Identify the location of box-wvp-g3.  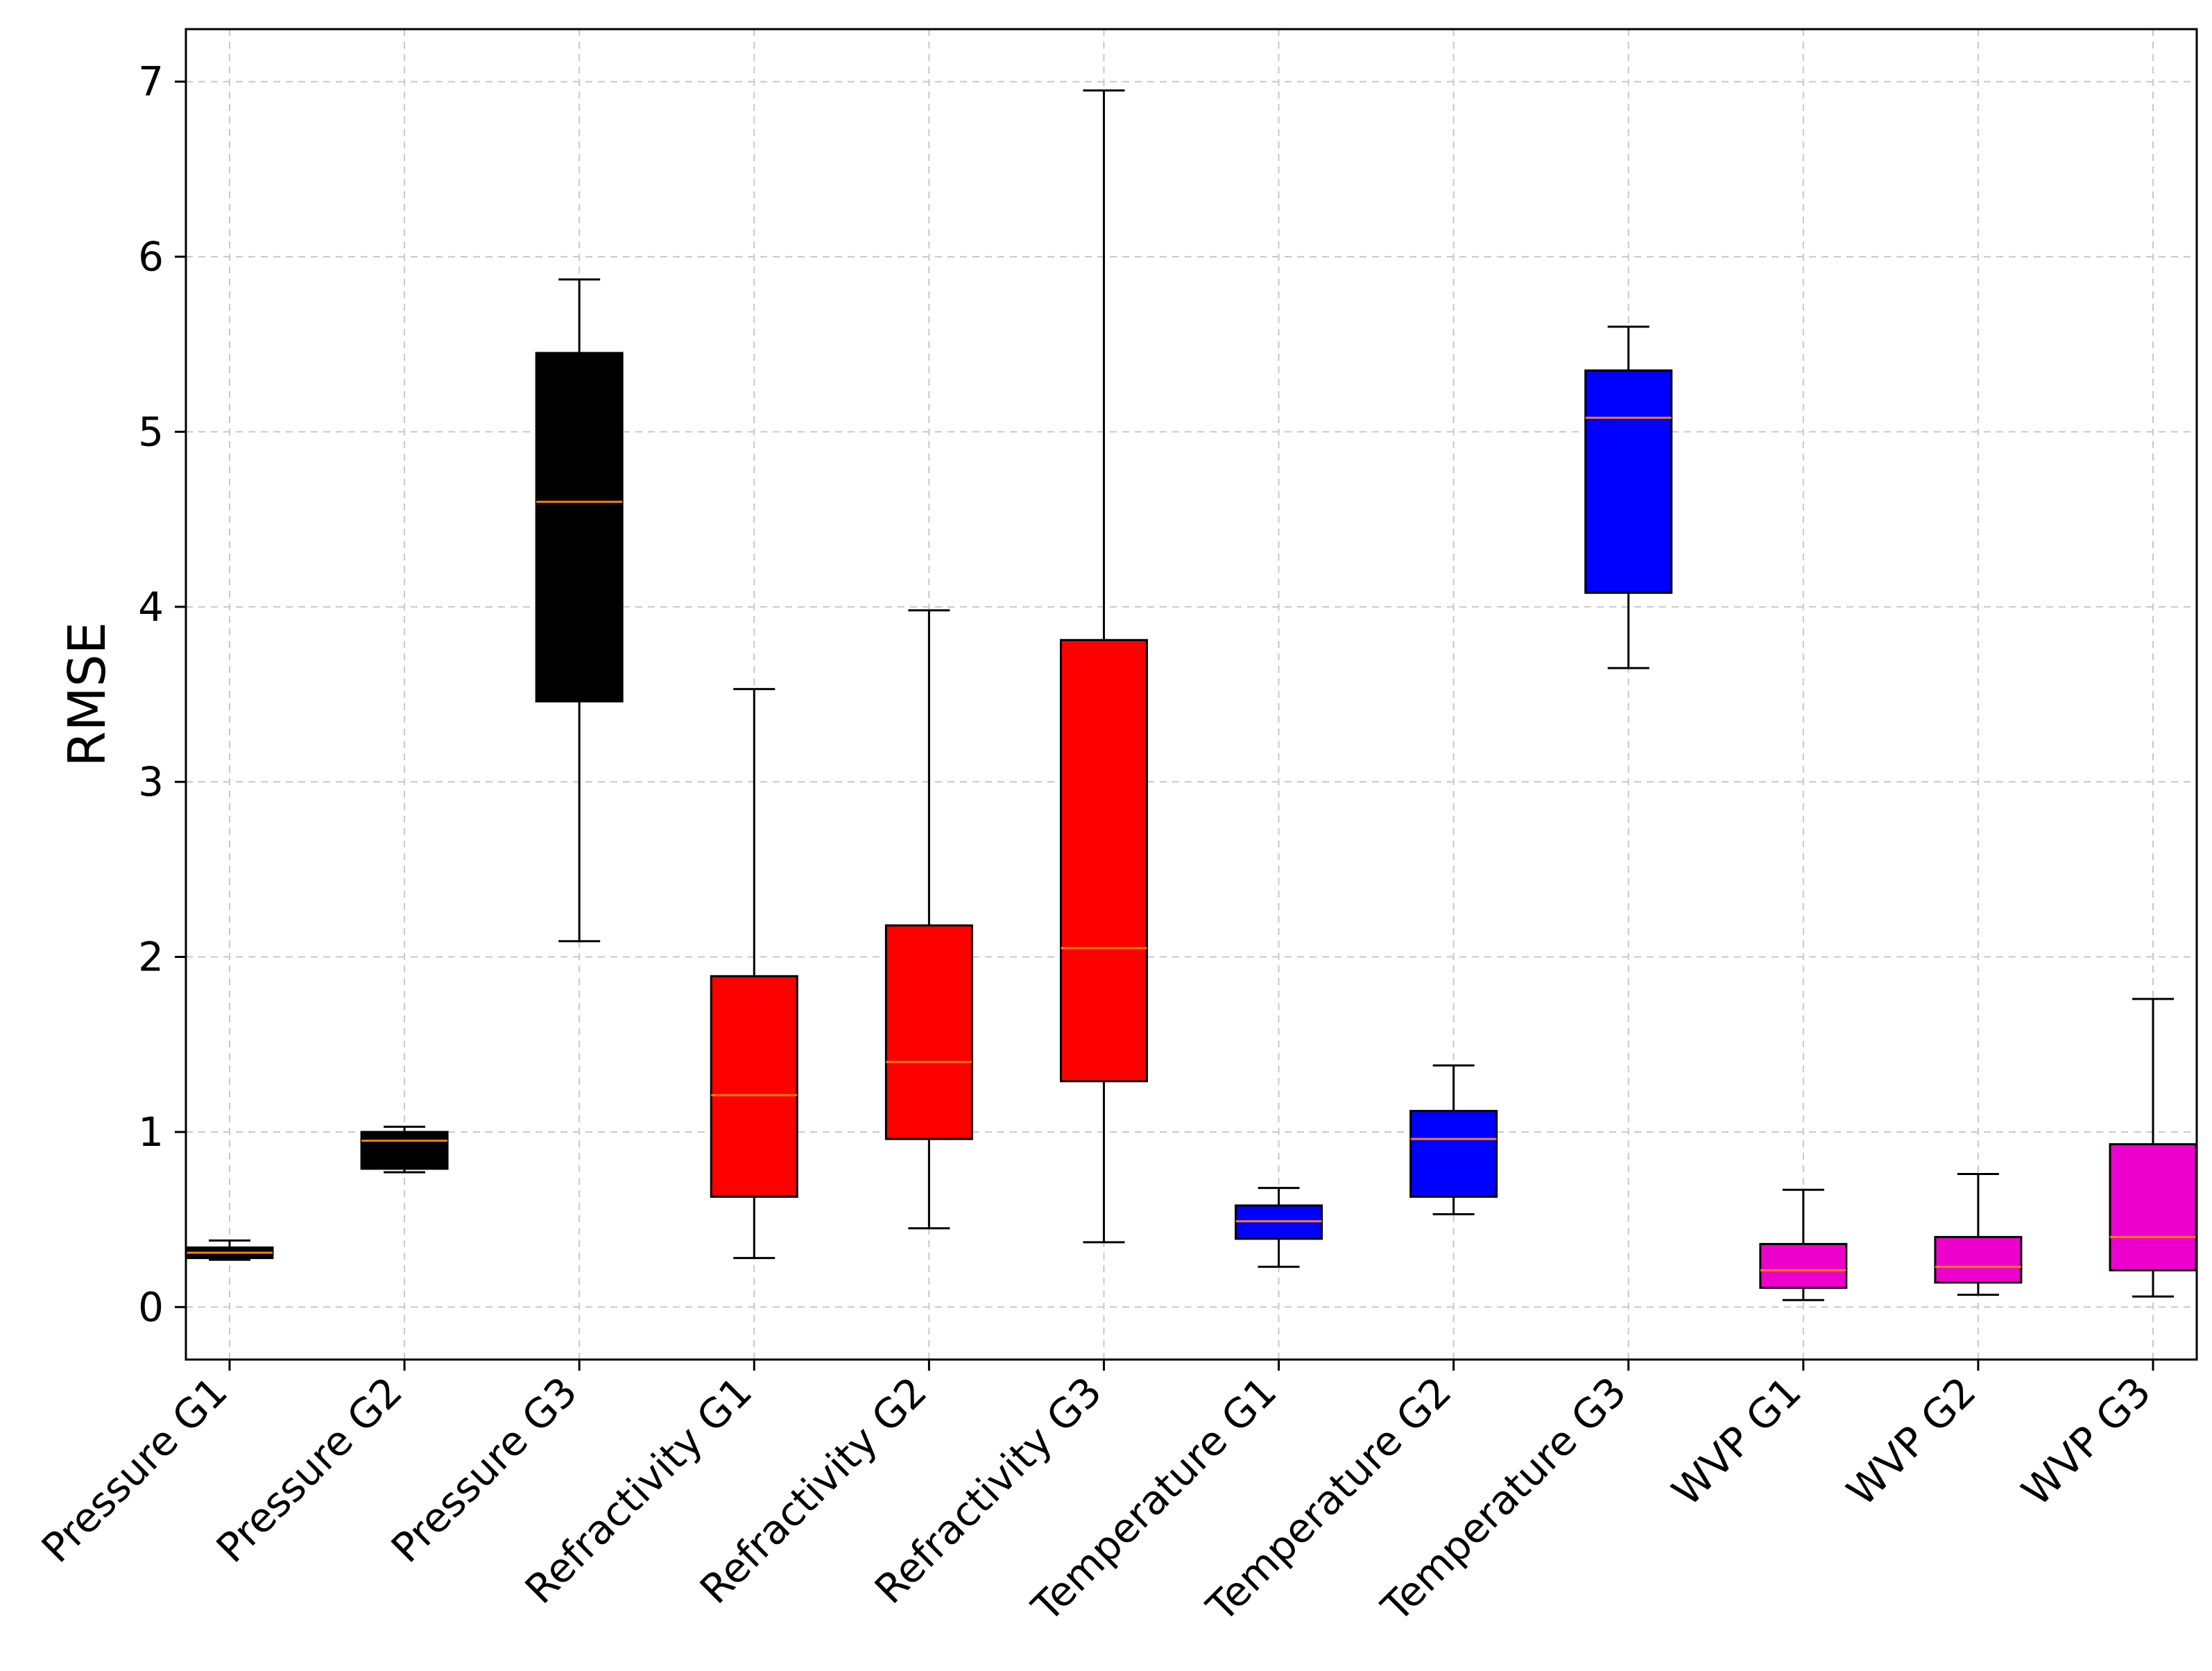
(2153, 1147).